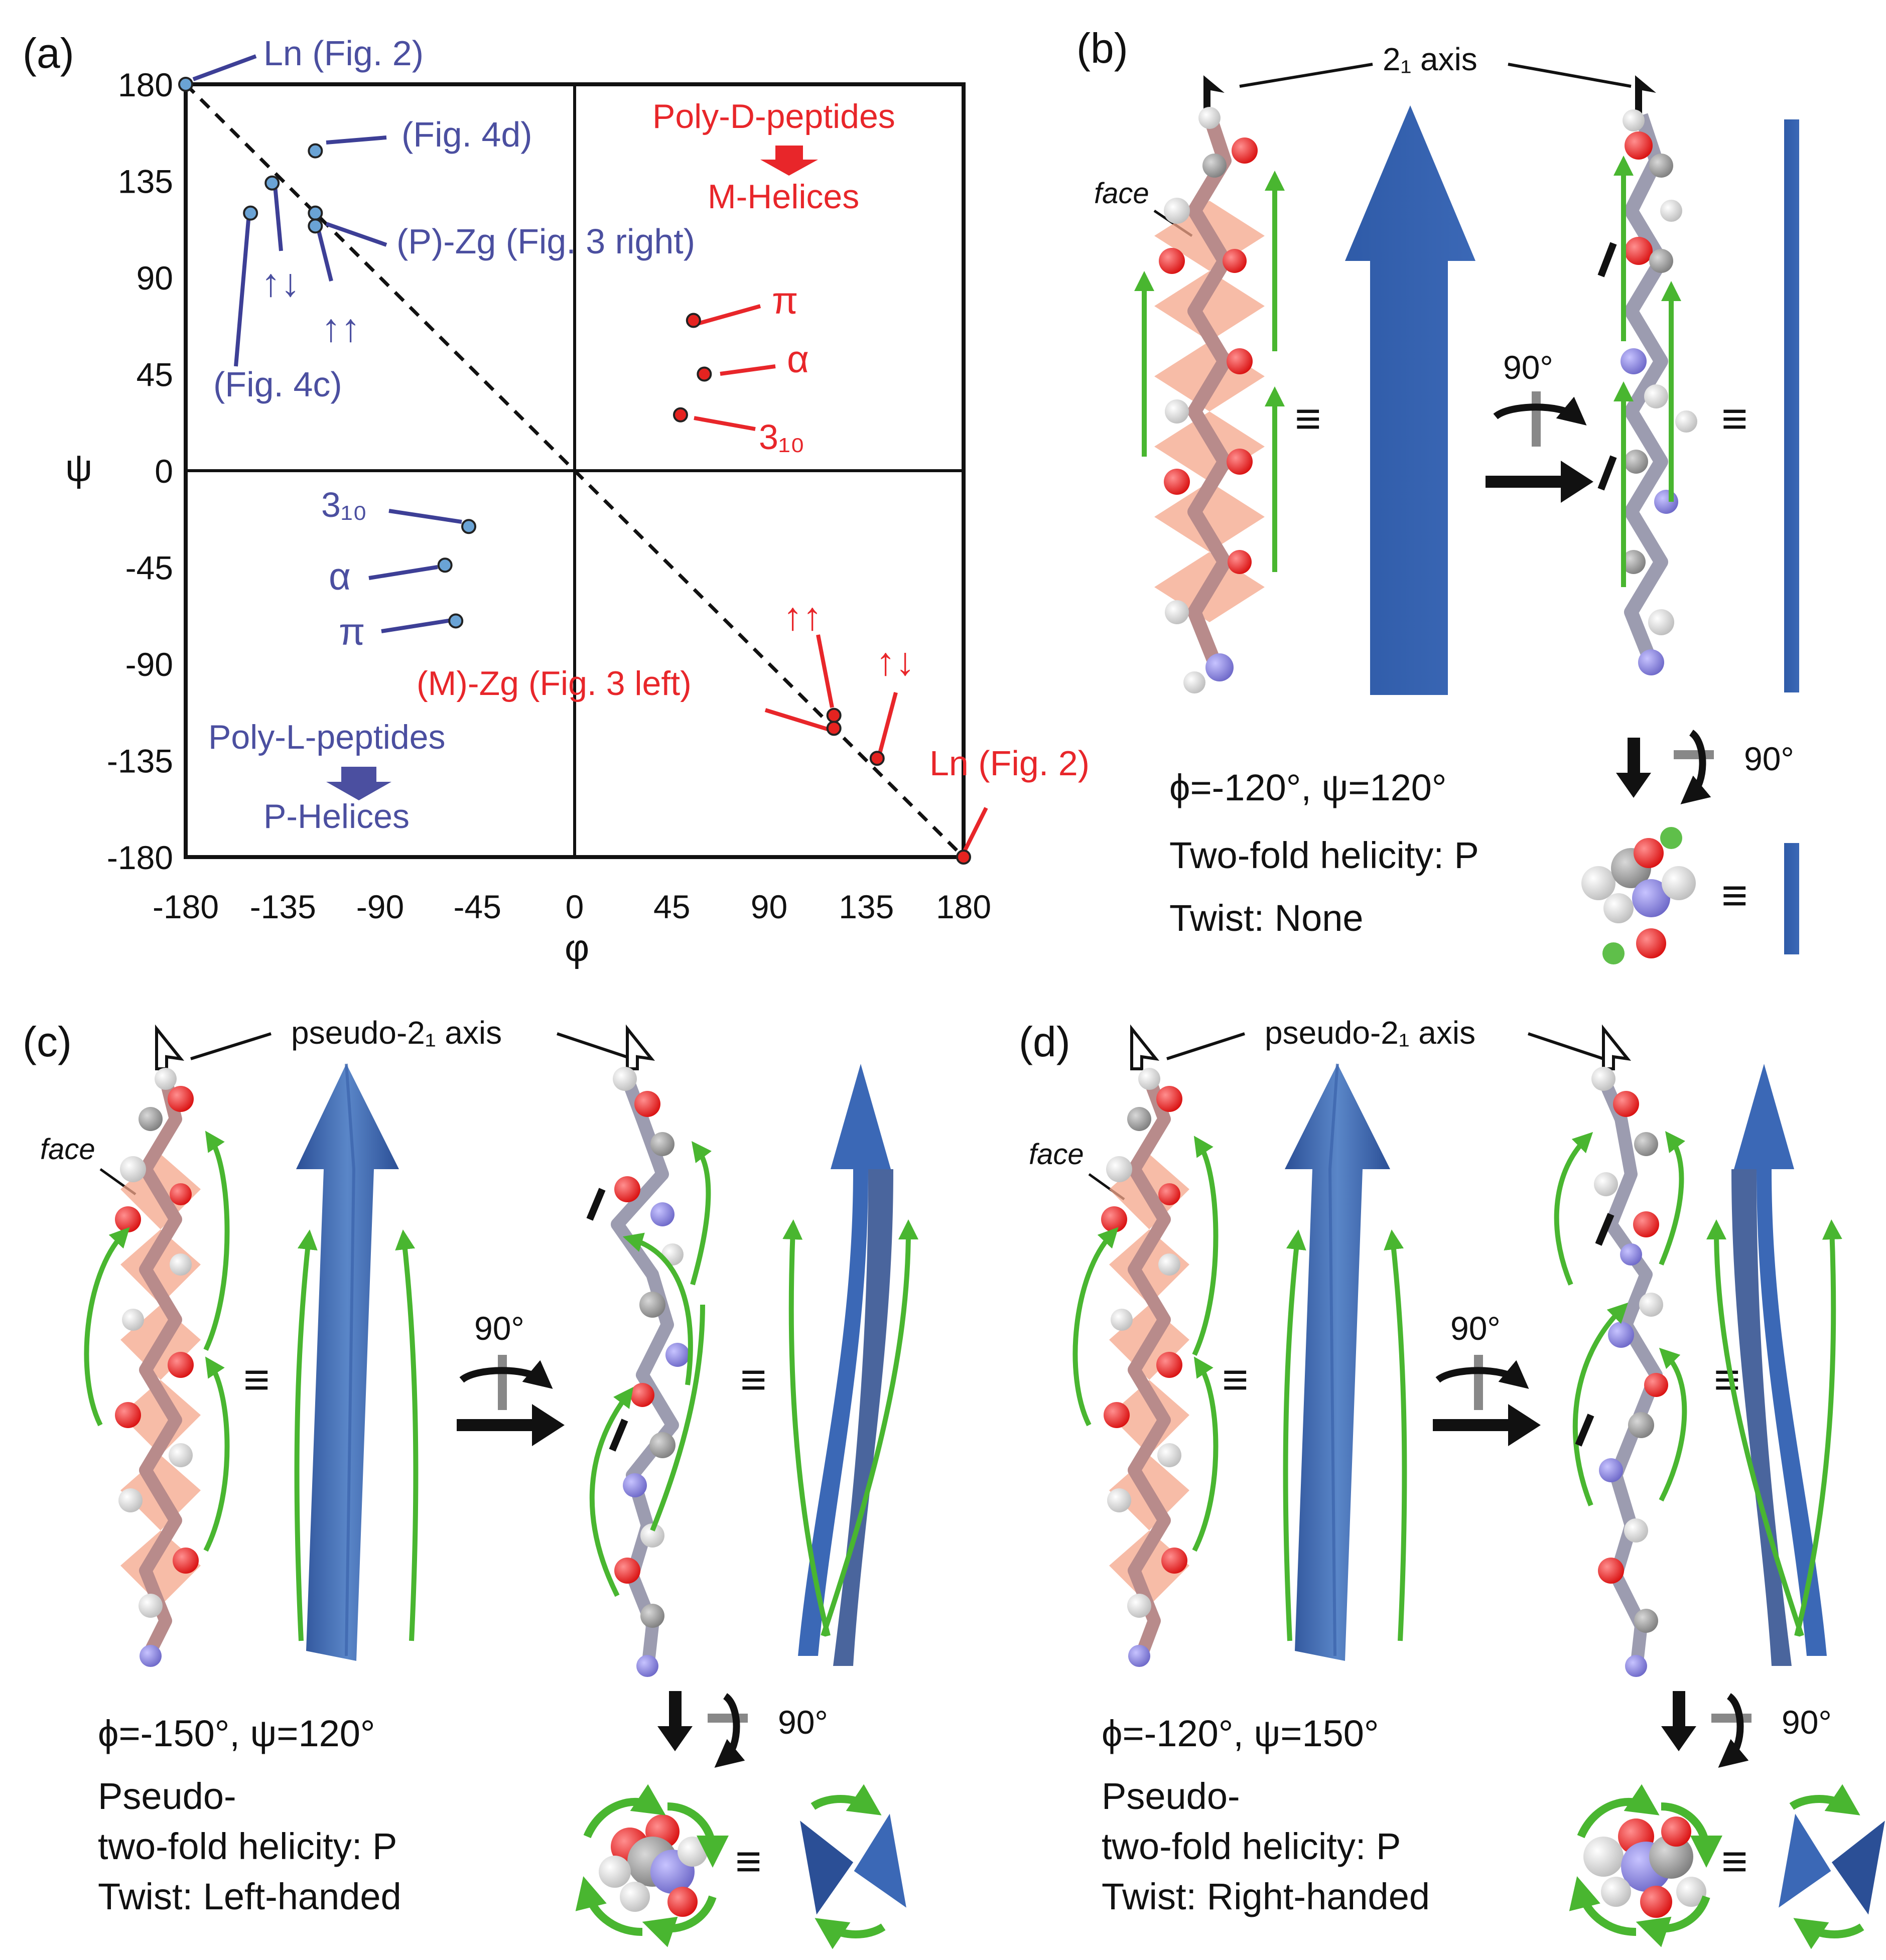 The image size is (1886, 1960). What do you see at coordinates (140, 857) in the screenshot?
I see `y-tick-label: -180` at bounding box center [140, 857].